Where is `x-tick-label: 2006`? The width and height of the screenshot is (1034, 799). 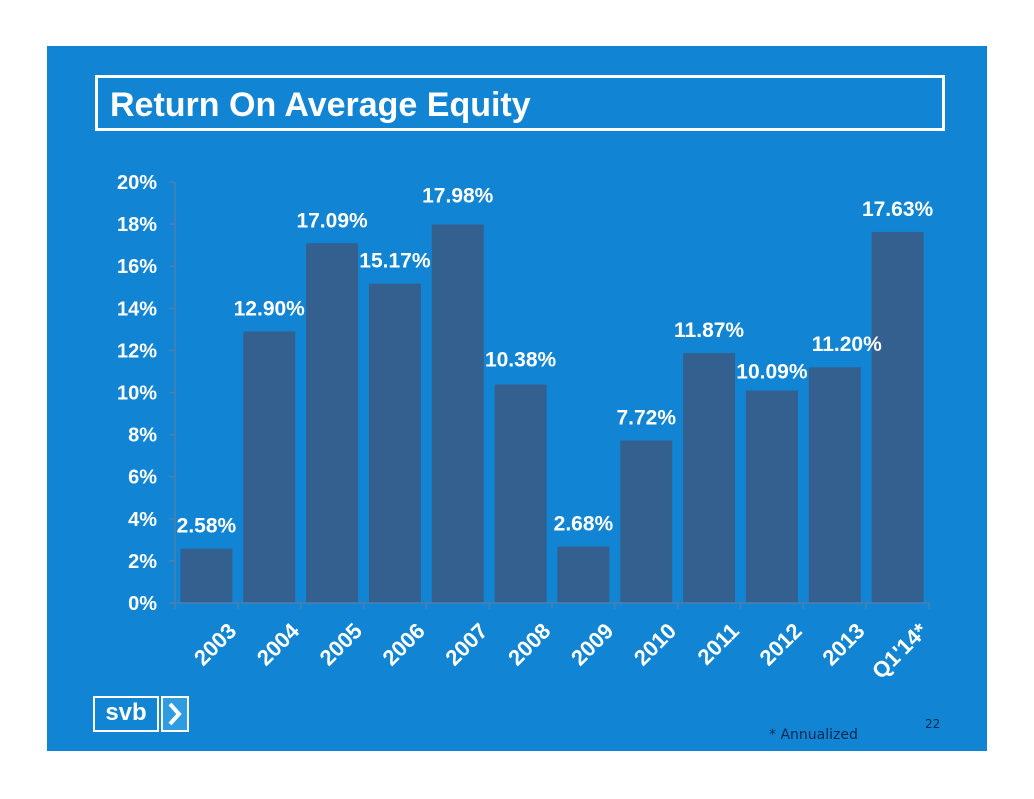 x-tick-label: 2006 is located at coordinates (403, 644).